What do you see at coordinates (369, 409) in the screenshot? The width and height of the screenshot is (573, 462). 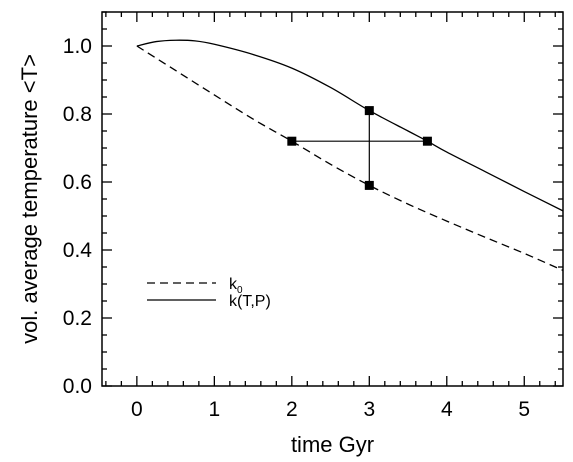 I see `x-tick-label: 3` at bounding box center [369, 409].